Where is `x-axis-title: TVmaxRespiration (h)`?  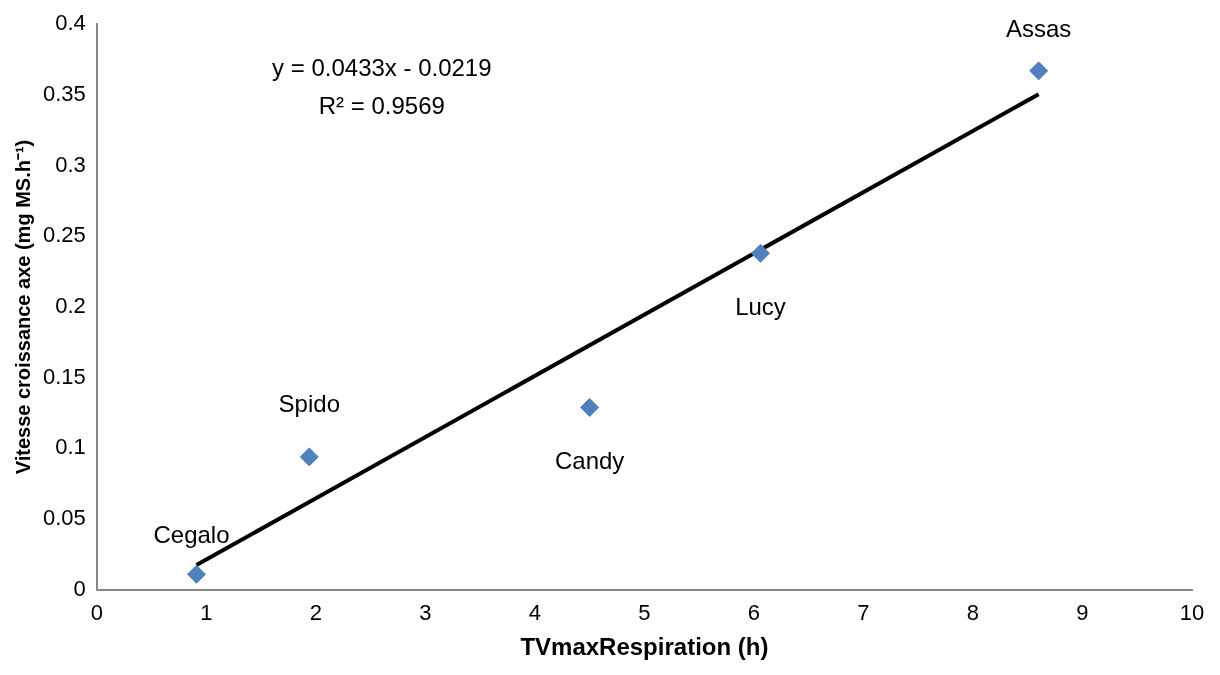 x-axis-title: TVmaxRespiration (h) is located at coordinates (644, 647).